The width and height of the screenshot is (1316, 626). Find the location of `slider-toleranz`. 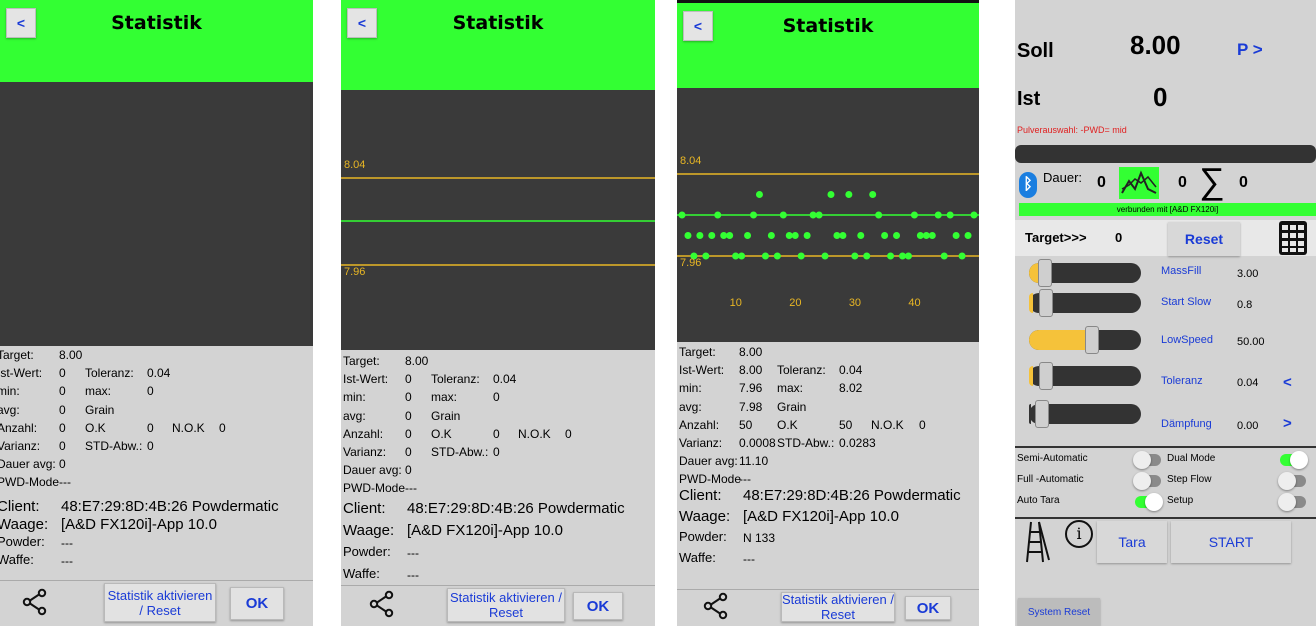

slider-toleranz is located at coordinates (1085, 376).